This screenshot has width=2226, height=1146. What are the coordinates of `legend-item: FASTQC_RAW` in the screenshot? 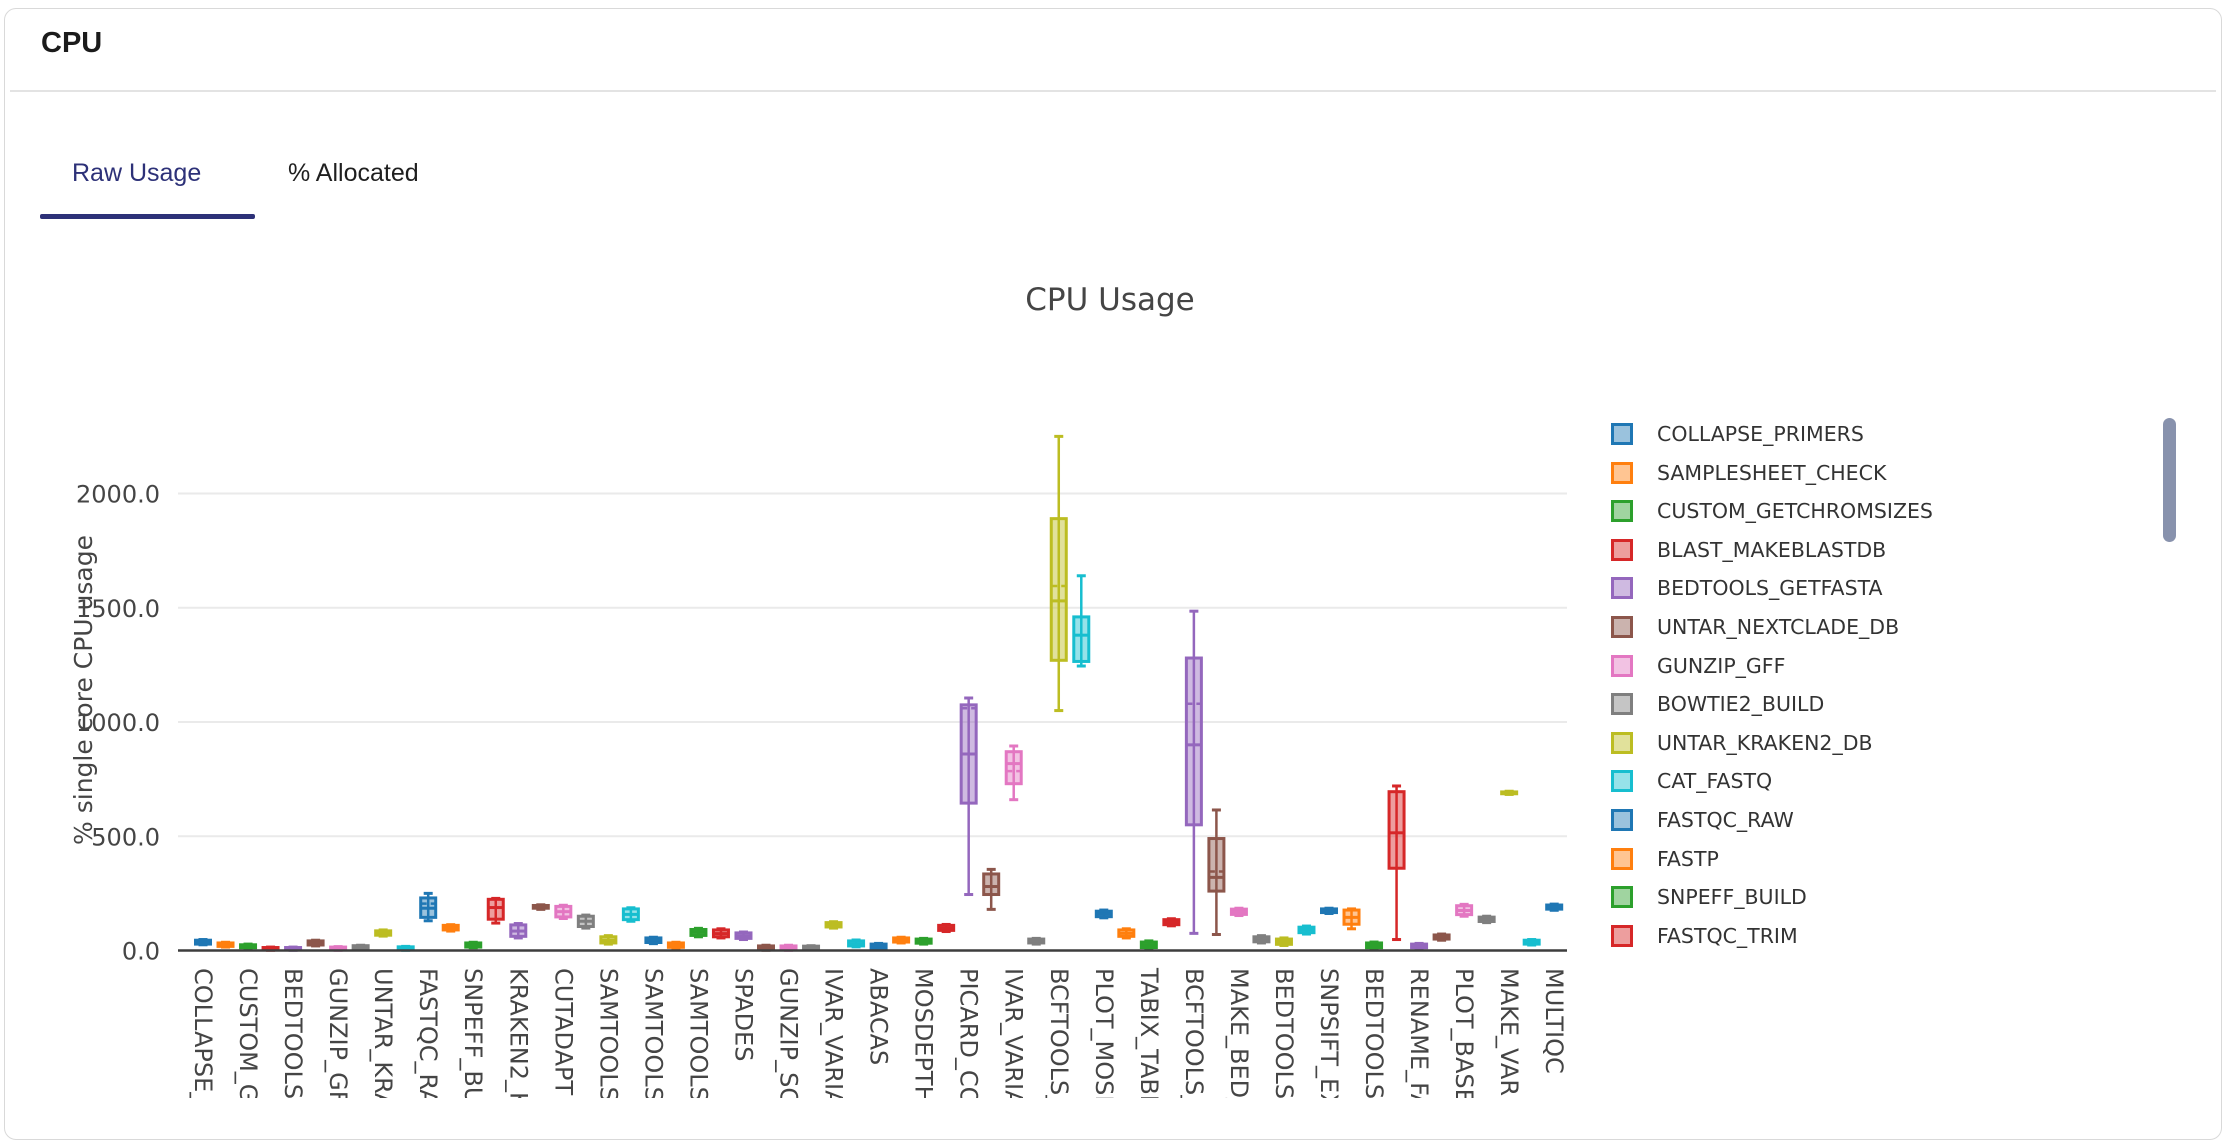 It's located at (1702, 820).